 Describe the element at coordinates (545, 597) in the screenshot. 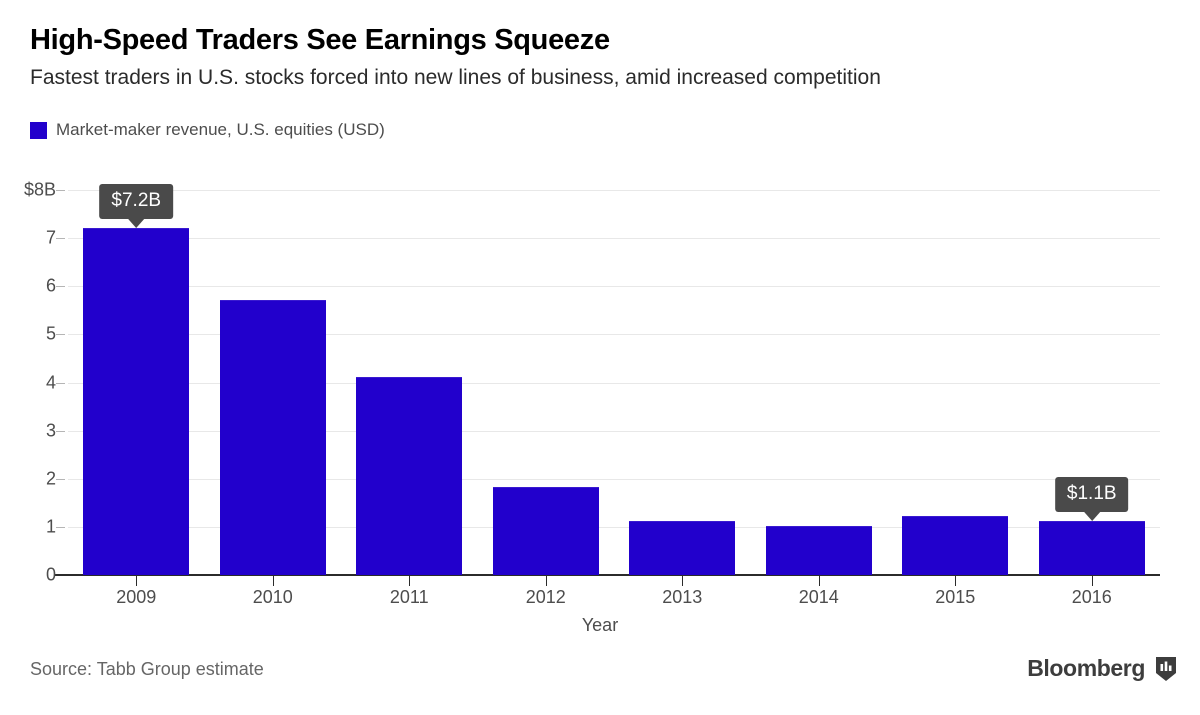

I see `x-axis-tick-label-2012: 2012` at that location.